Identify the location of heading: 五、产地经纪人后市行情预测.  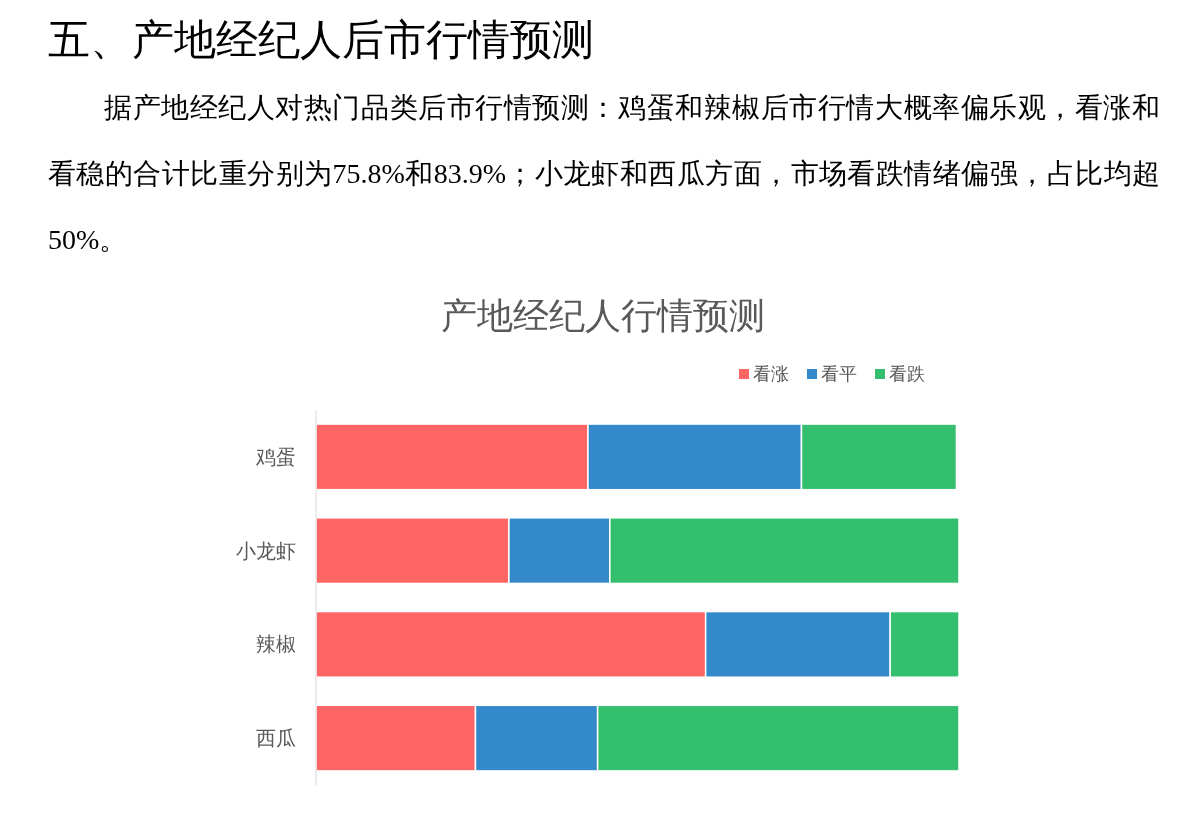
(321, 40).